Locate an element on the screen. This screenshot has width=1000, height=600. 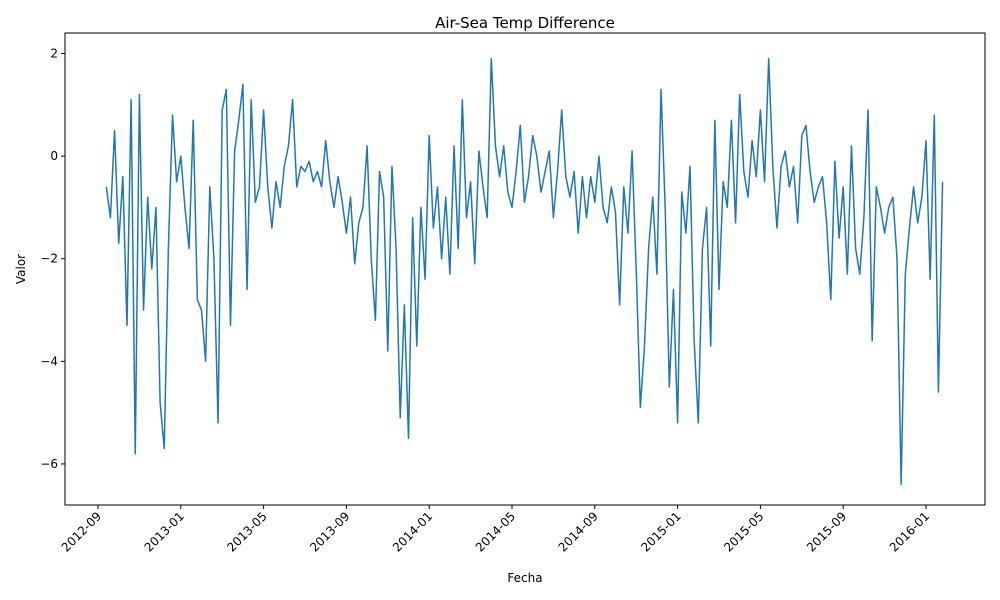
y-tick-label: −4 is located at coordinates (49, 361).